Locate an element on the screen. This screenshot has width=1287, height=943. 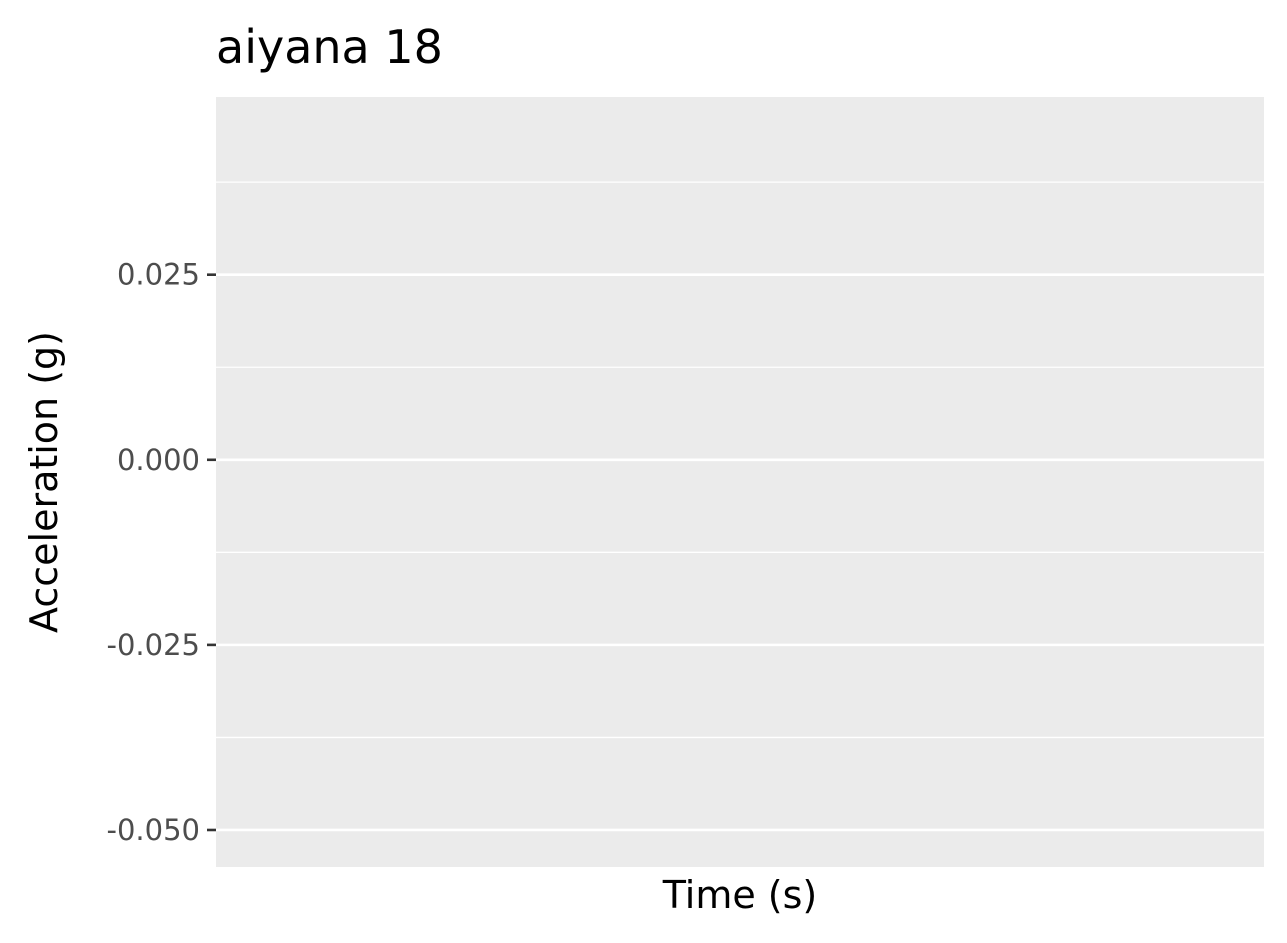
y-axis-tick-labels: -0.050 -0.025 0.000 0.025 is located at coordinates (154, 552).